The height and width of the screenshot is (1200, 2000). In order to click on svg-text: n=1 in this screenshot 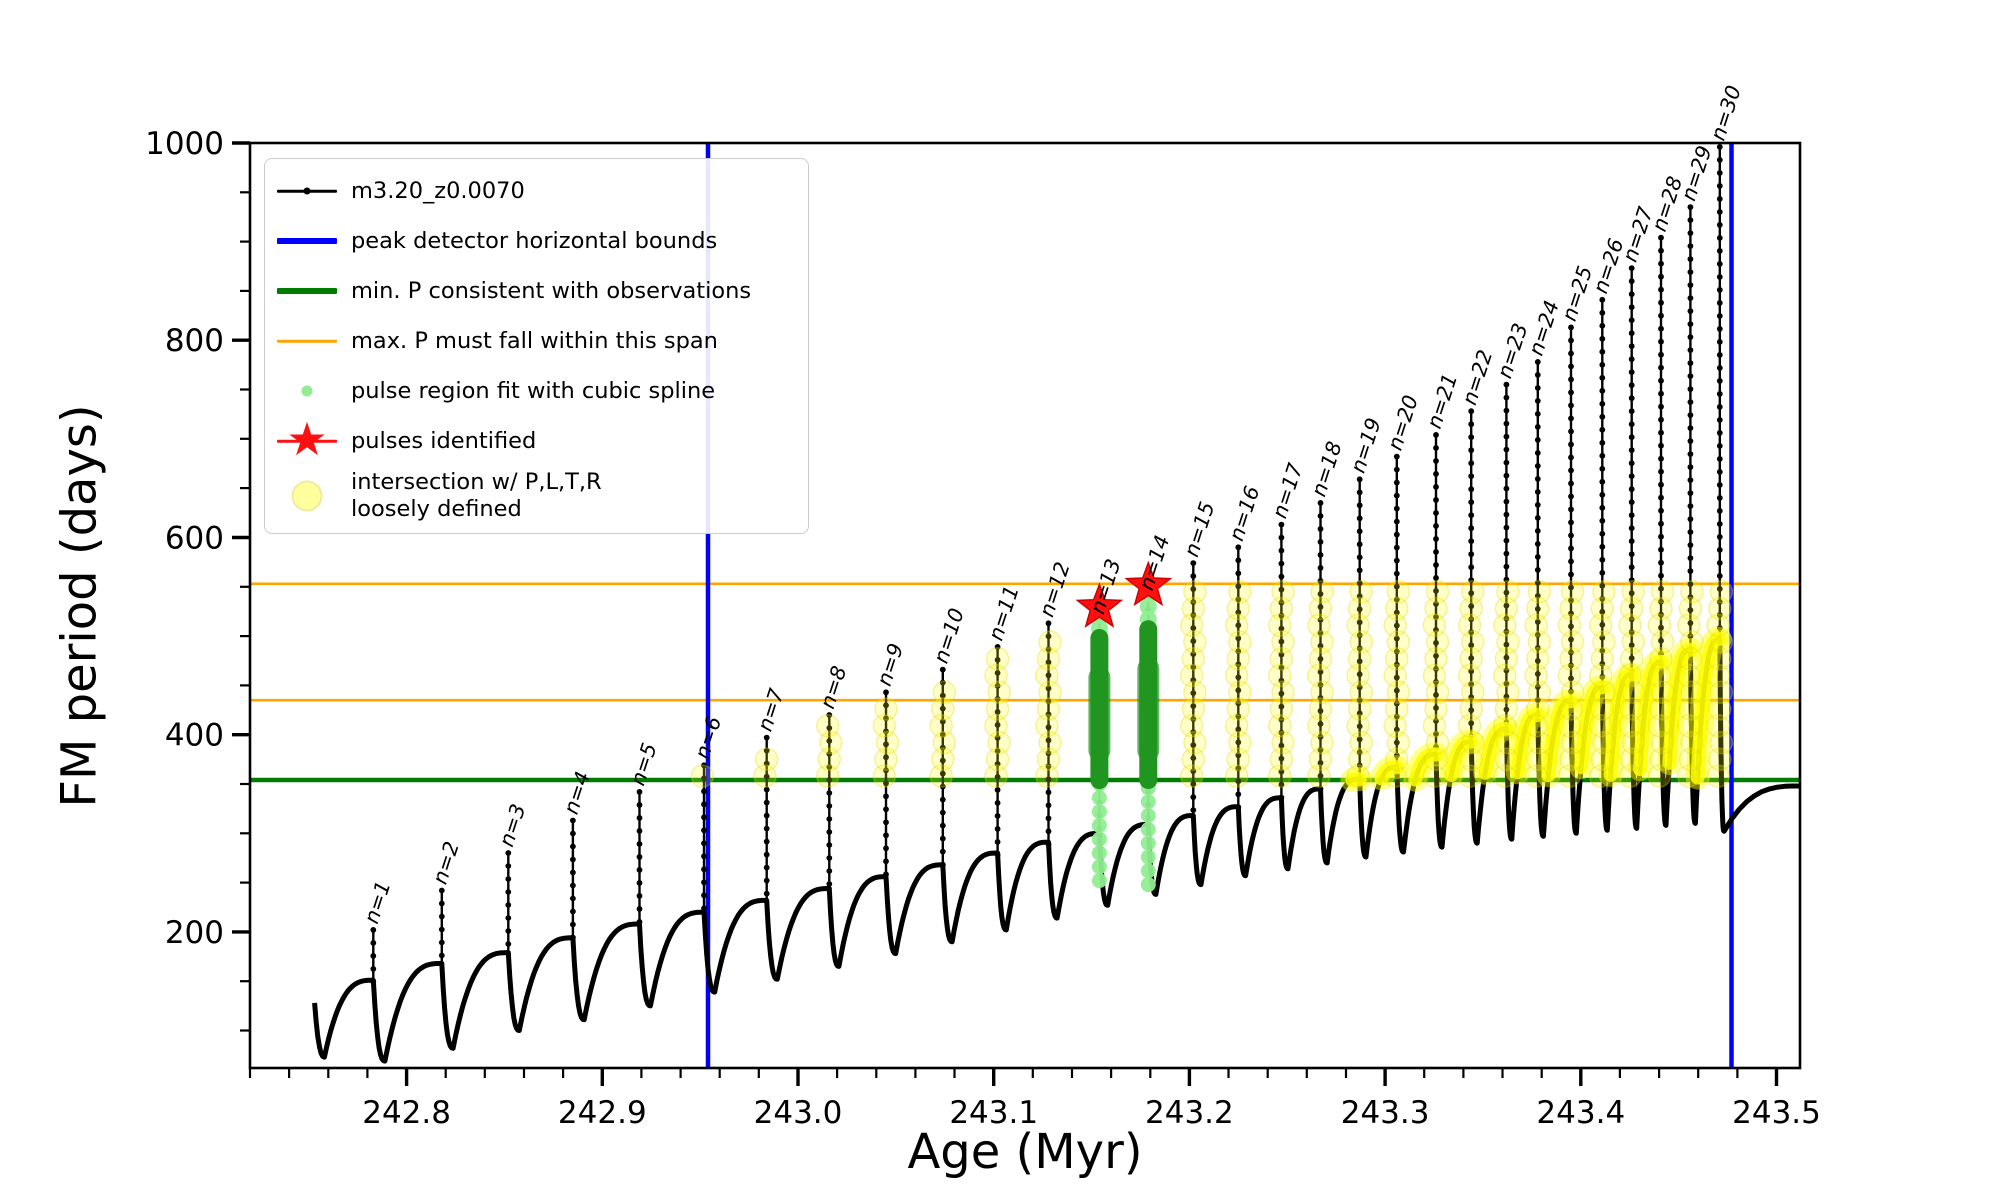, I will do `click(377, 902)`.